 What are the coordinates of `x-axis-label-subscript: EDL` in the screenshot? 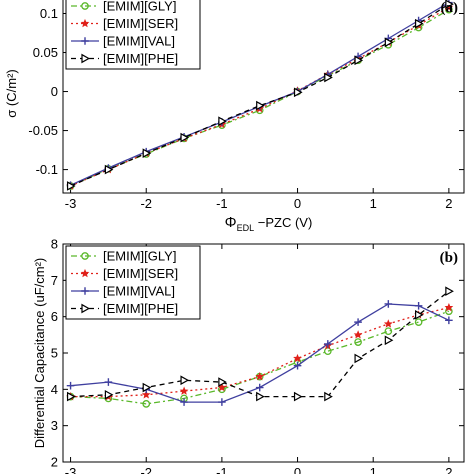 It's located at (246, 228).